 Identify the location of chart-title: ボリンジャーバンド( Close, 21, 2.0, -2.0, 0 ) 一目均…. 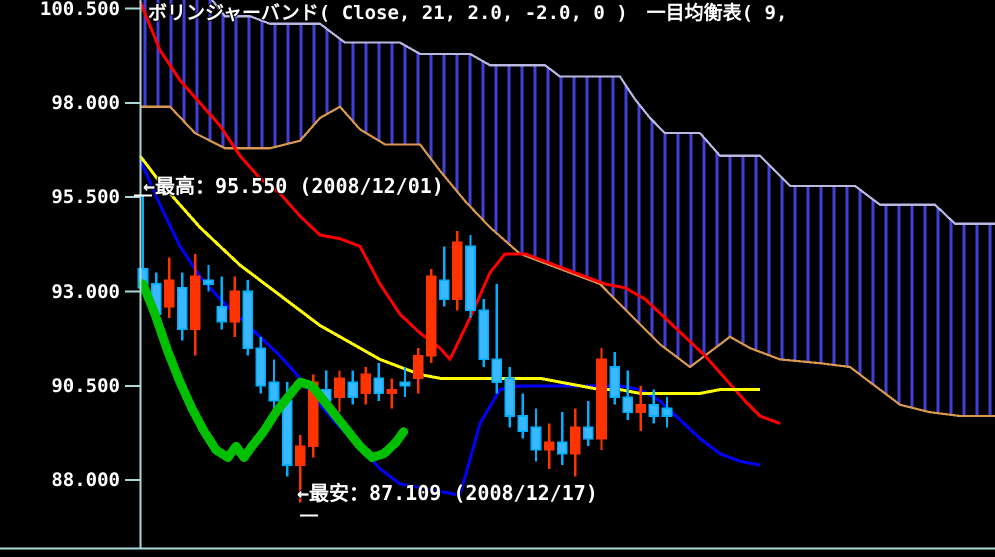
(468, 13).